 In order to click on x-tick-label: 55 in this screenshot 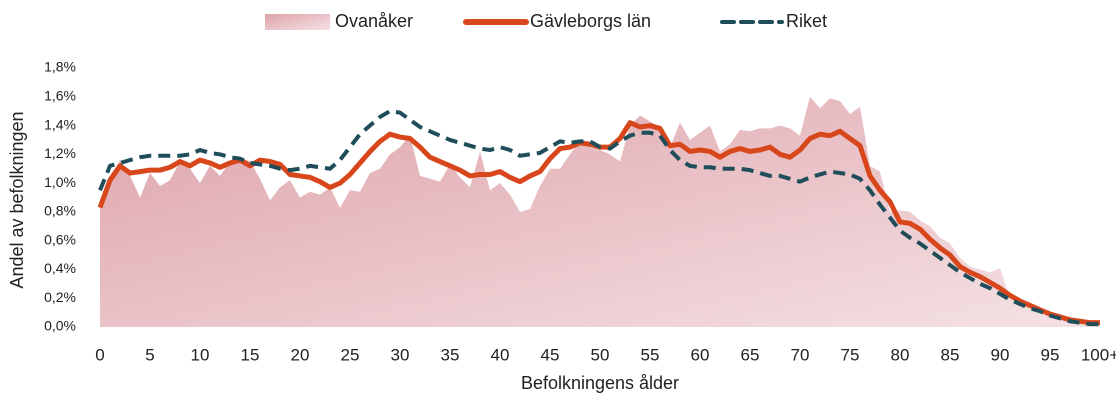, I will do `click(650, 354)`.